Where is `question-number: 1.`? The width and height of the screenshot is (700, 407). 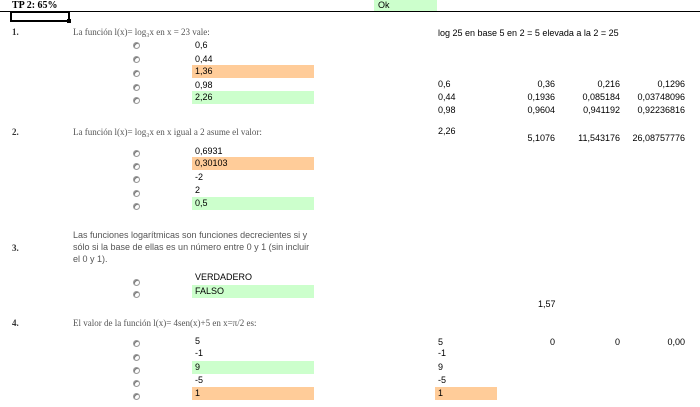
question-number: 1. is located at coordinates (15, 32).